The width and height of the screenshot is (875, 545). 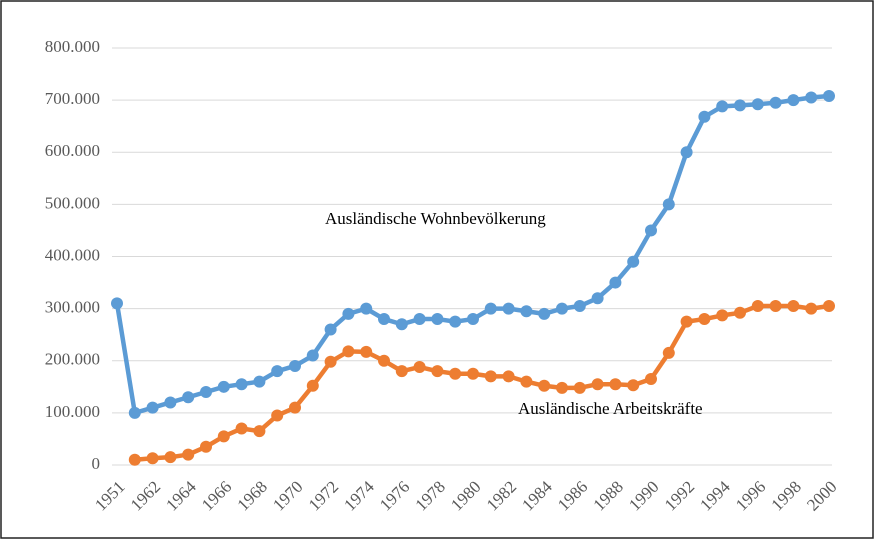 What do you see at coordinates (72, 98) in the screenshot?
I see `y-tick-label: 700.000` at bounding box center [72, 98].